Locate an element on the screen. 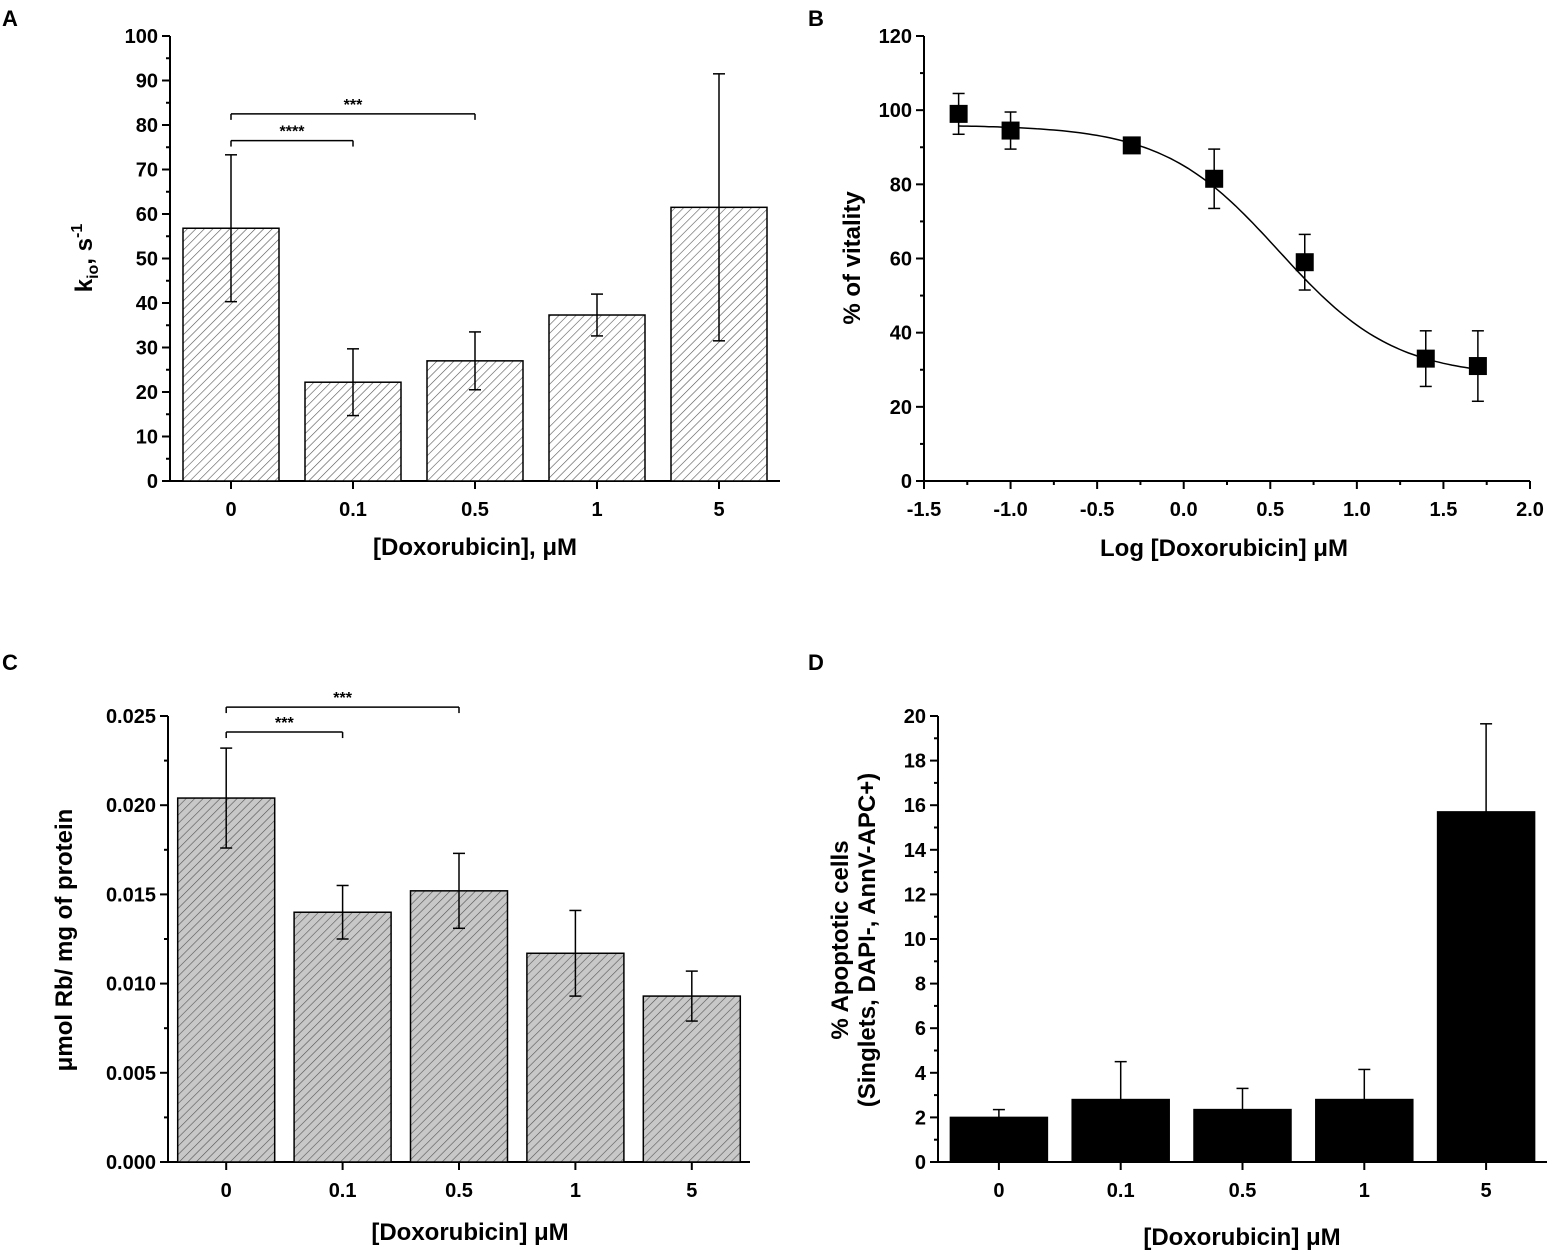  panel-a-x-tick-label: 0.1 is located at coordinates (353, 510).